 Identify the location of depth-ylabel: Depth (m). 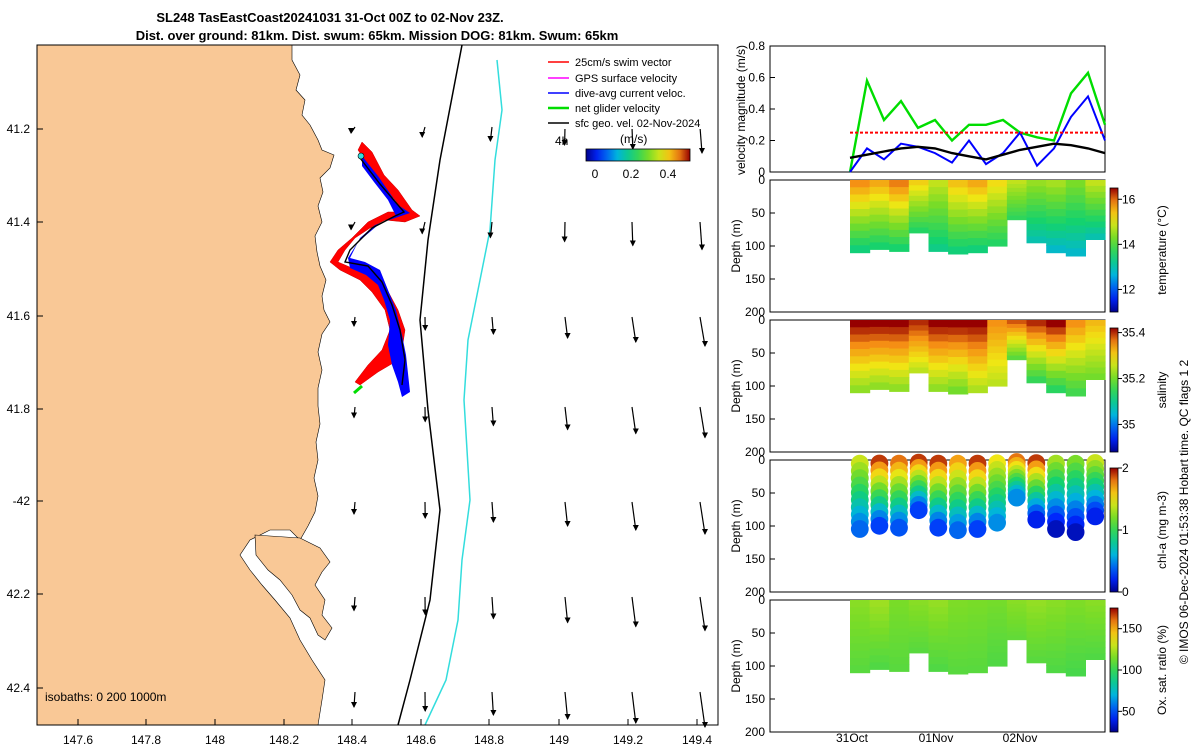
(736, 665).